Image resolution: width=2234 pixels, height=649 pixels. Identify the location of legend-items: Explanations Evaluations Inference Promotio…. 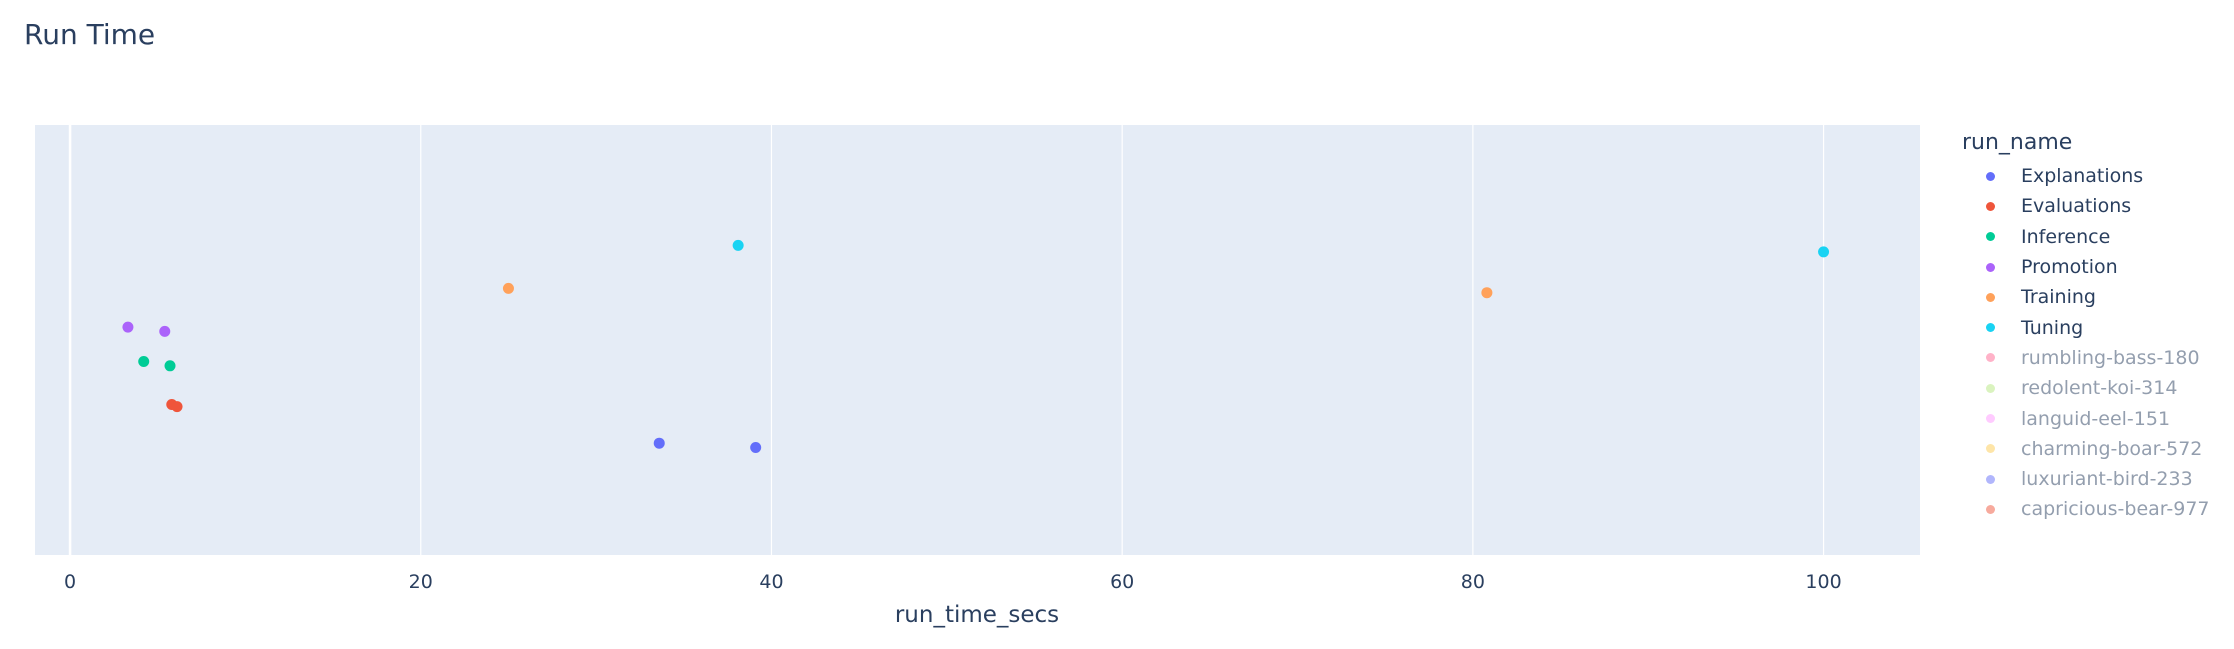
(2086, 343).